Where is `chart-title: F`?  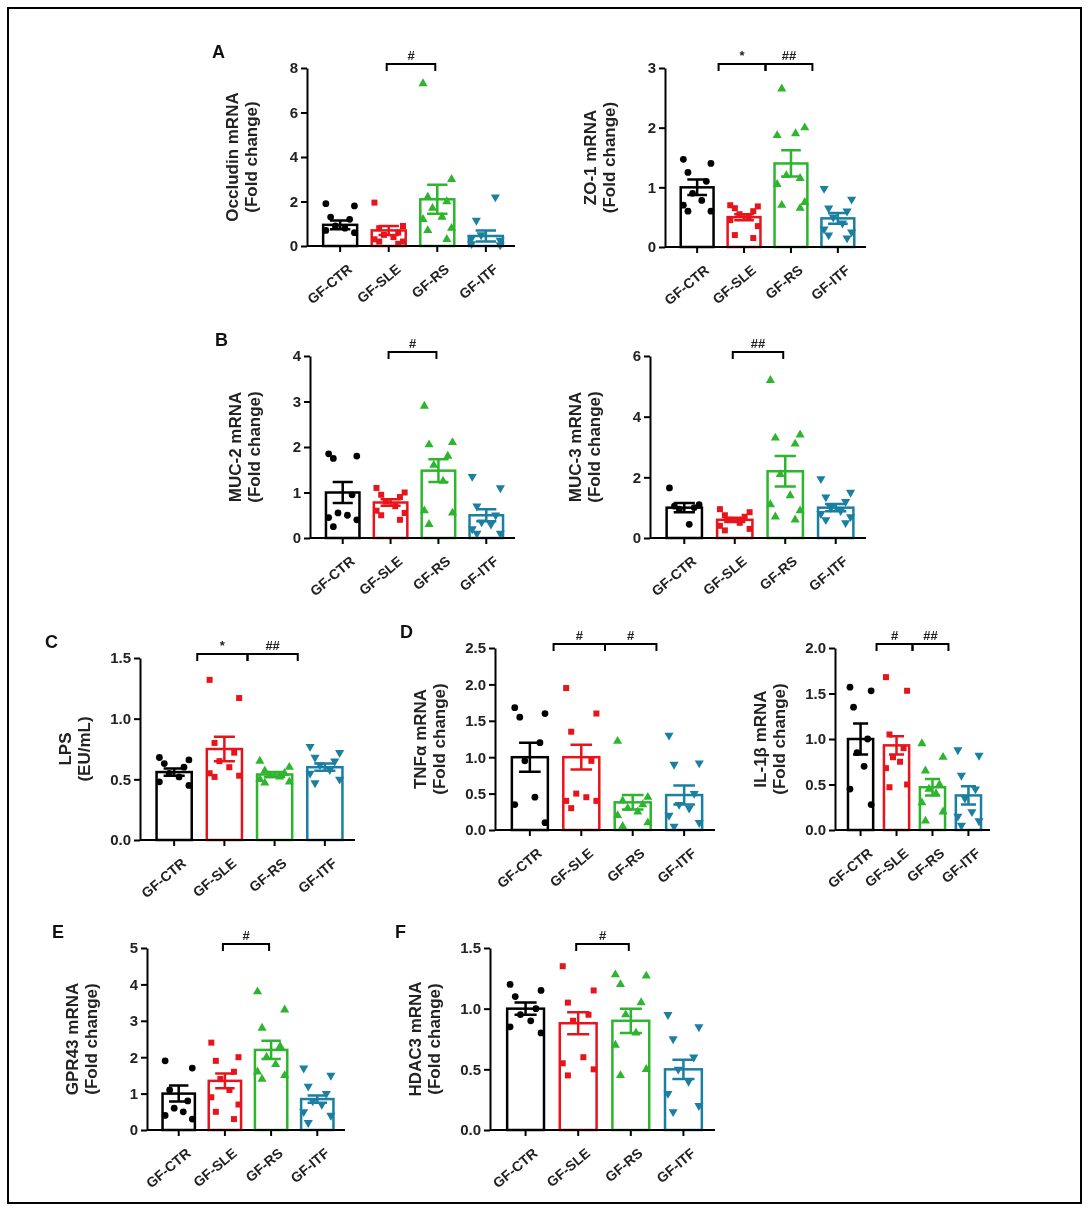 chart-title: F is located at coordinates (400, 932).